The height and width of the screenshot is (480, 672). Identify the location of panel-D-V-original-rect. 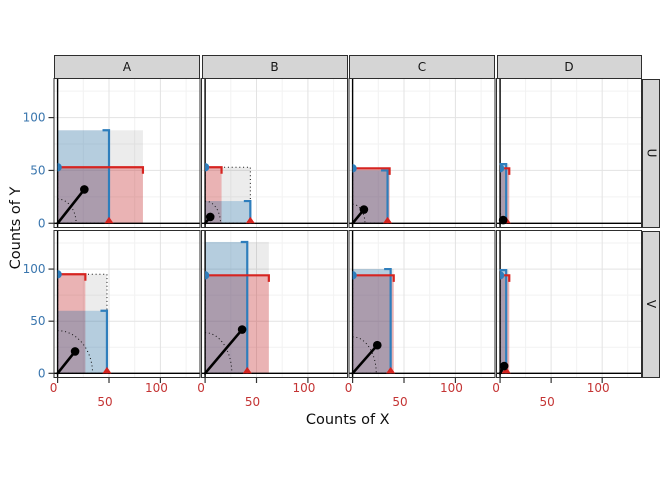
(503, 324).